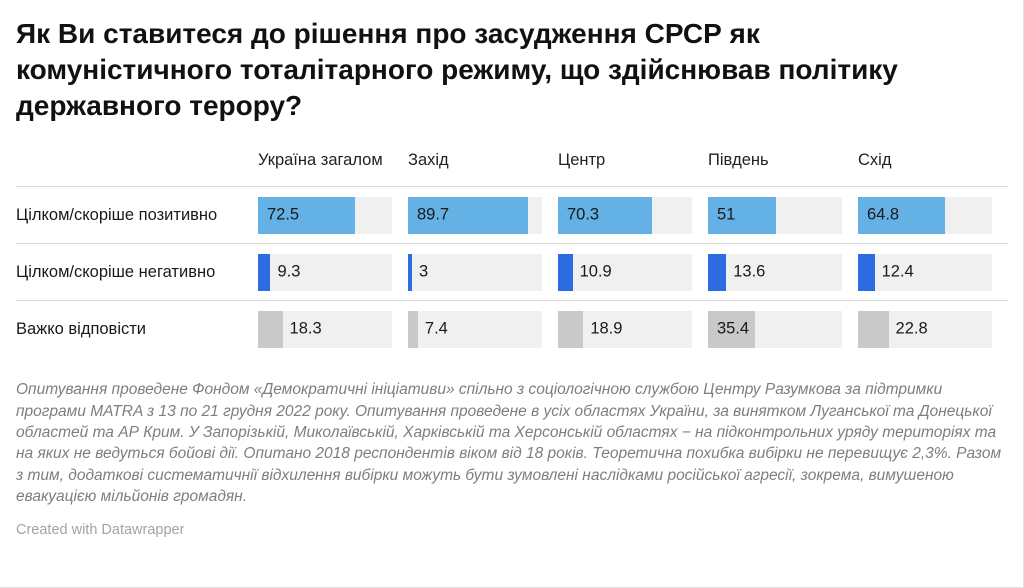 The width and height of the screenshot is (1024, 588). What do you see at coordinates (625, 329) in the screenshot?
I see `bar-track: 18.9` at bounding box center [625, 329].